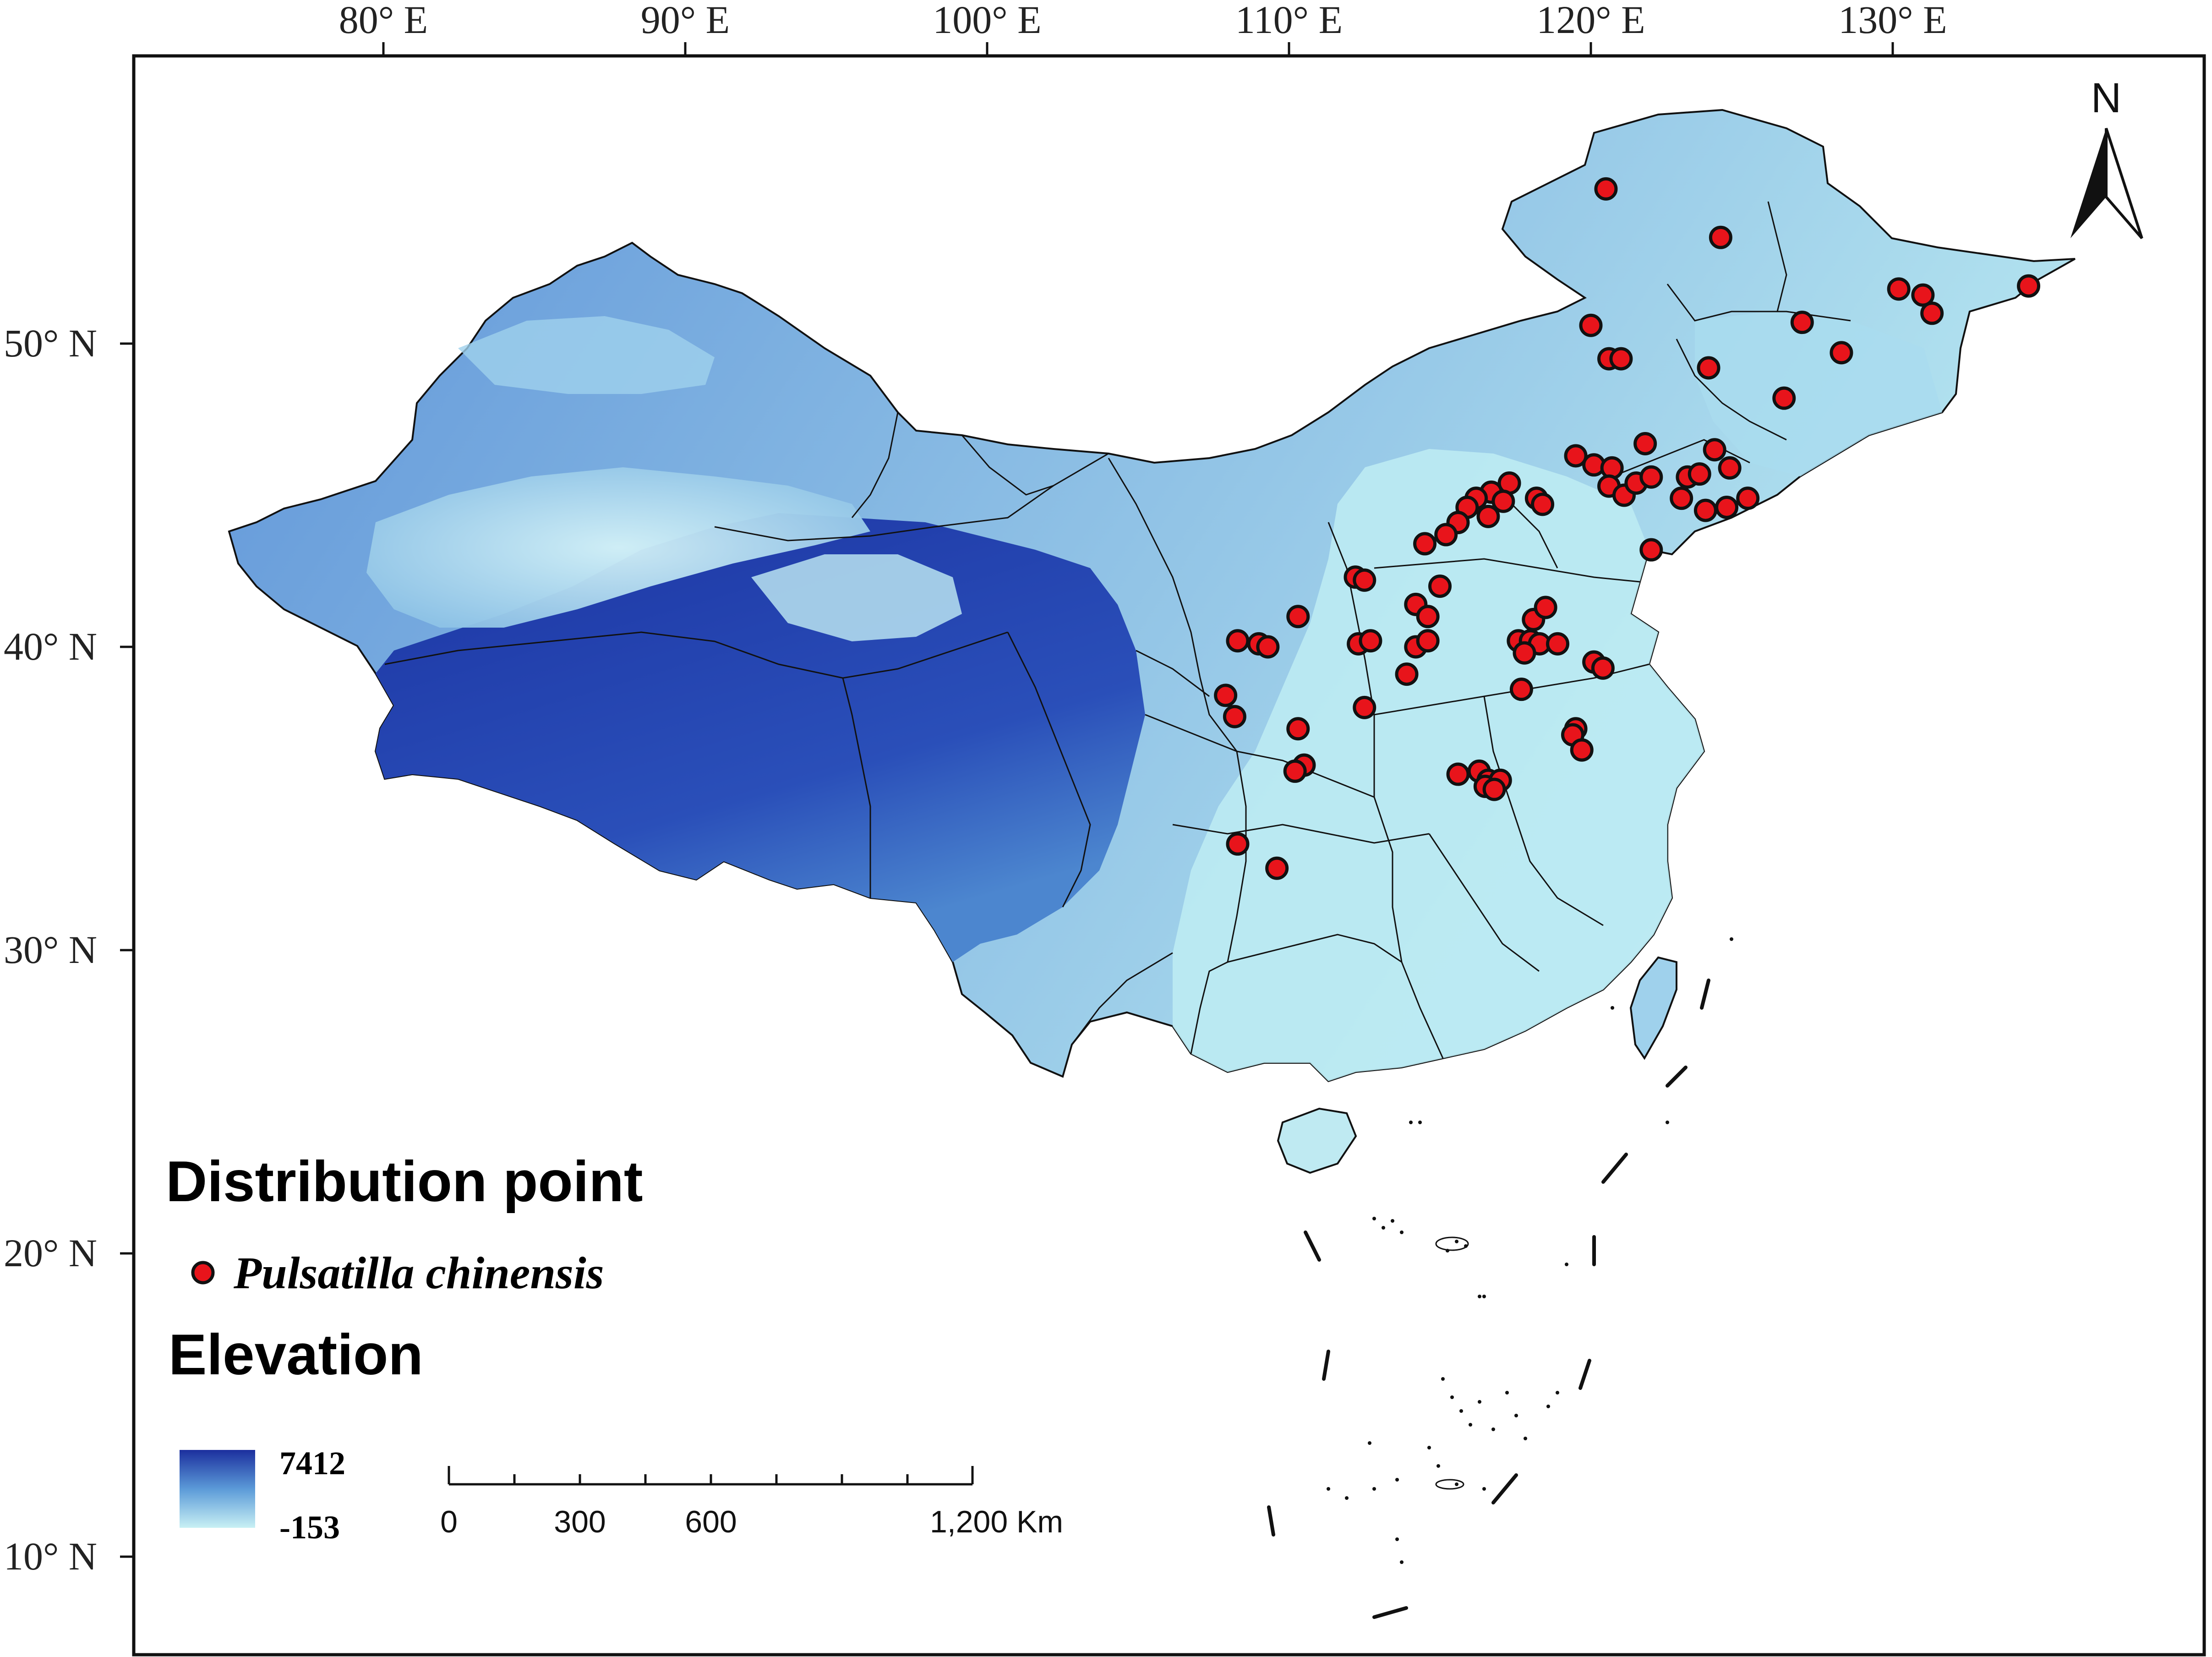 This screenshot has height=1657, width=2212. Describe the element at coordinates (203, 1273) in the screenshot. I see `legend-point-symbol` at that location.